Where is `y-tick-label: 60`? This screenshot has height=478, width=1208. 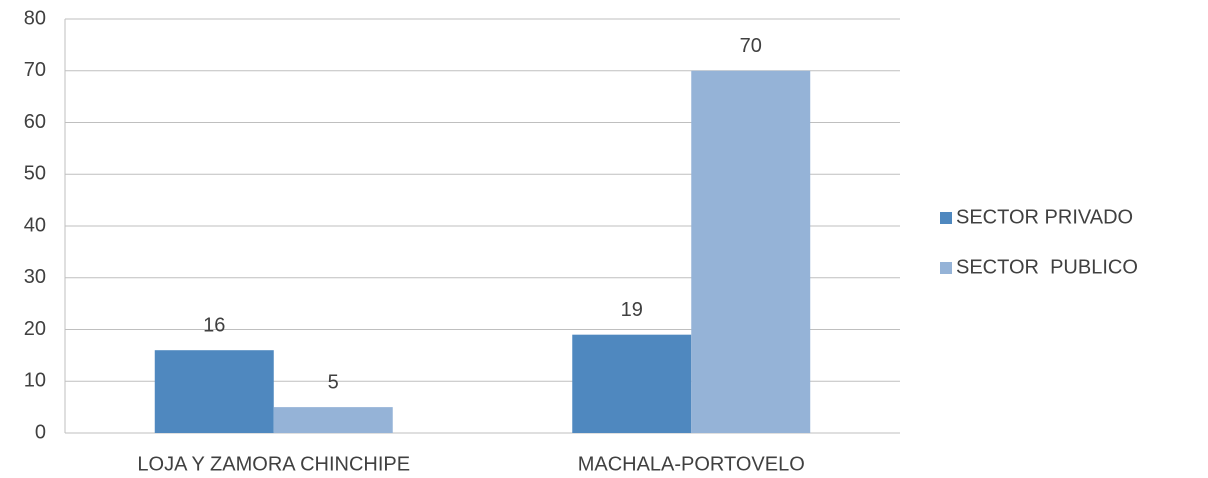 y-tick-label: 60 is located at coordinates (35, 122).